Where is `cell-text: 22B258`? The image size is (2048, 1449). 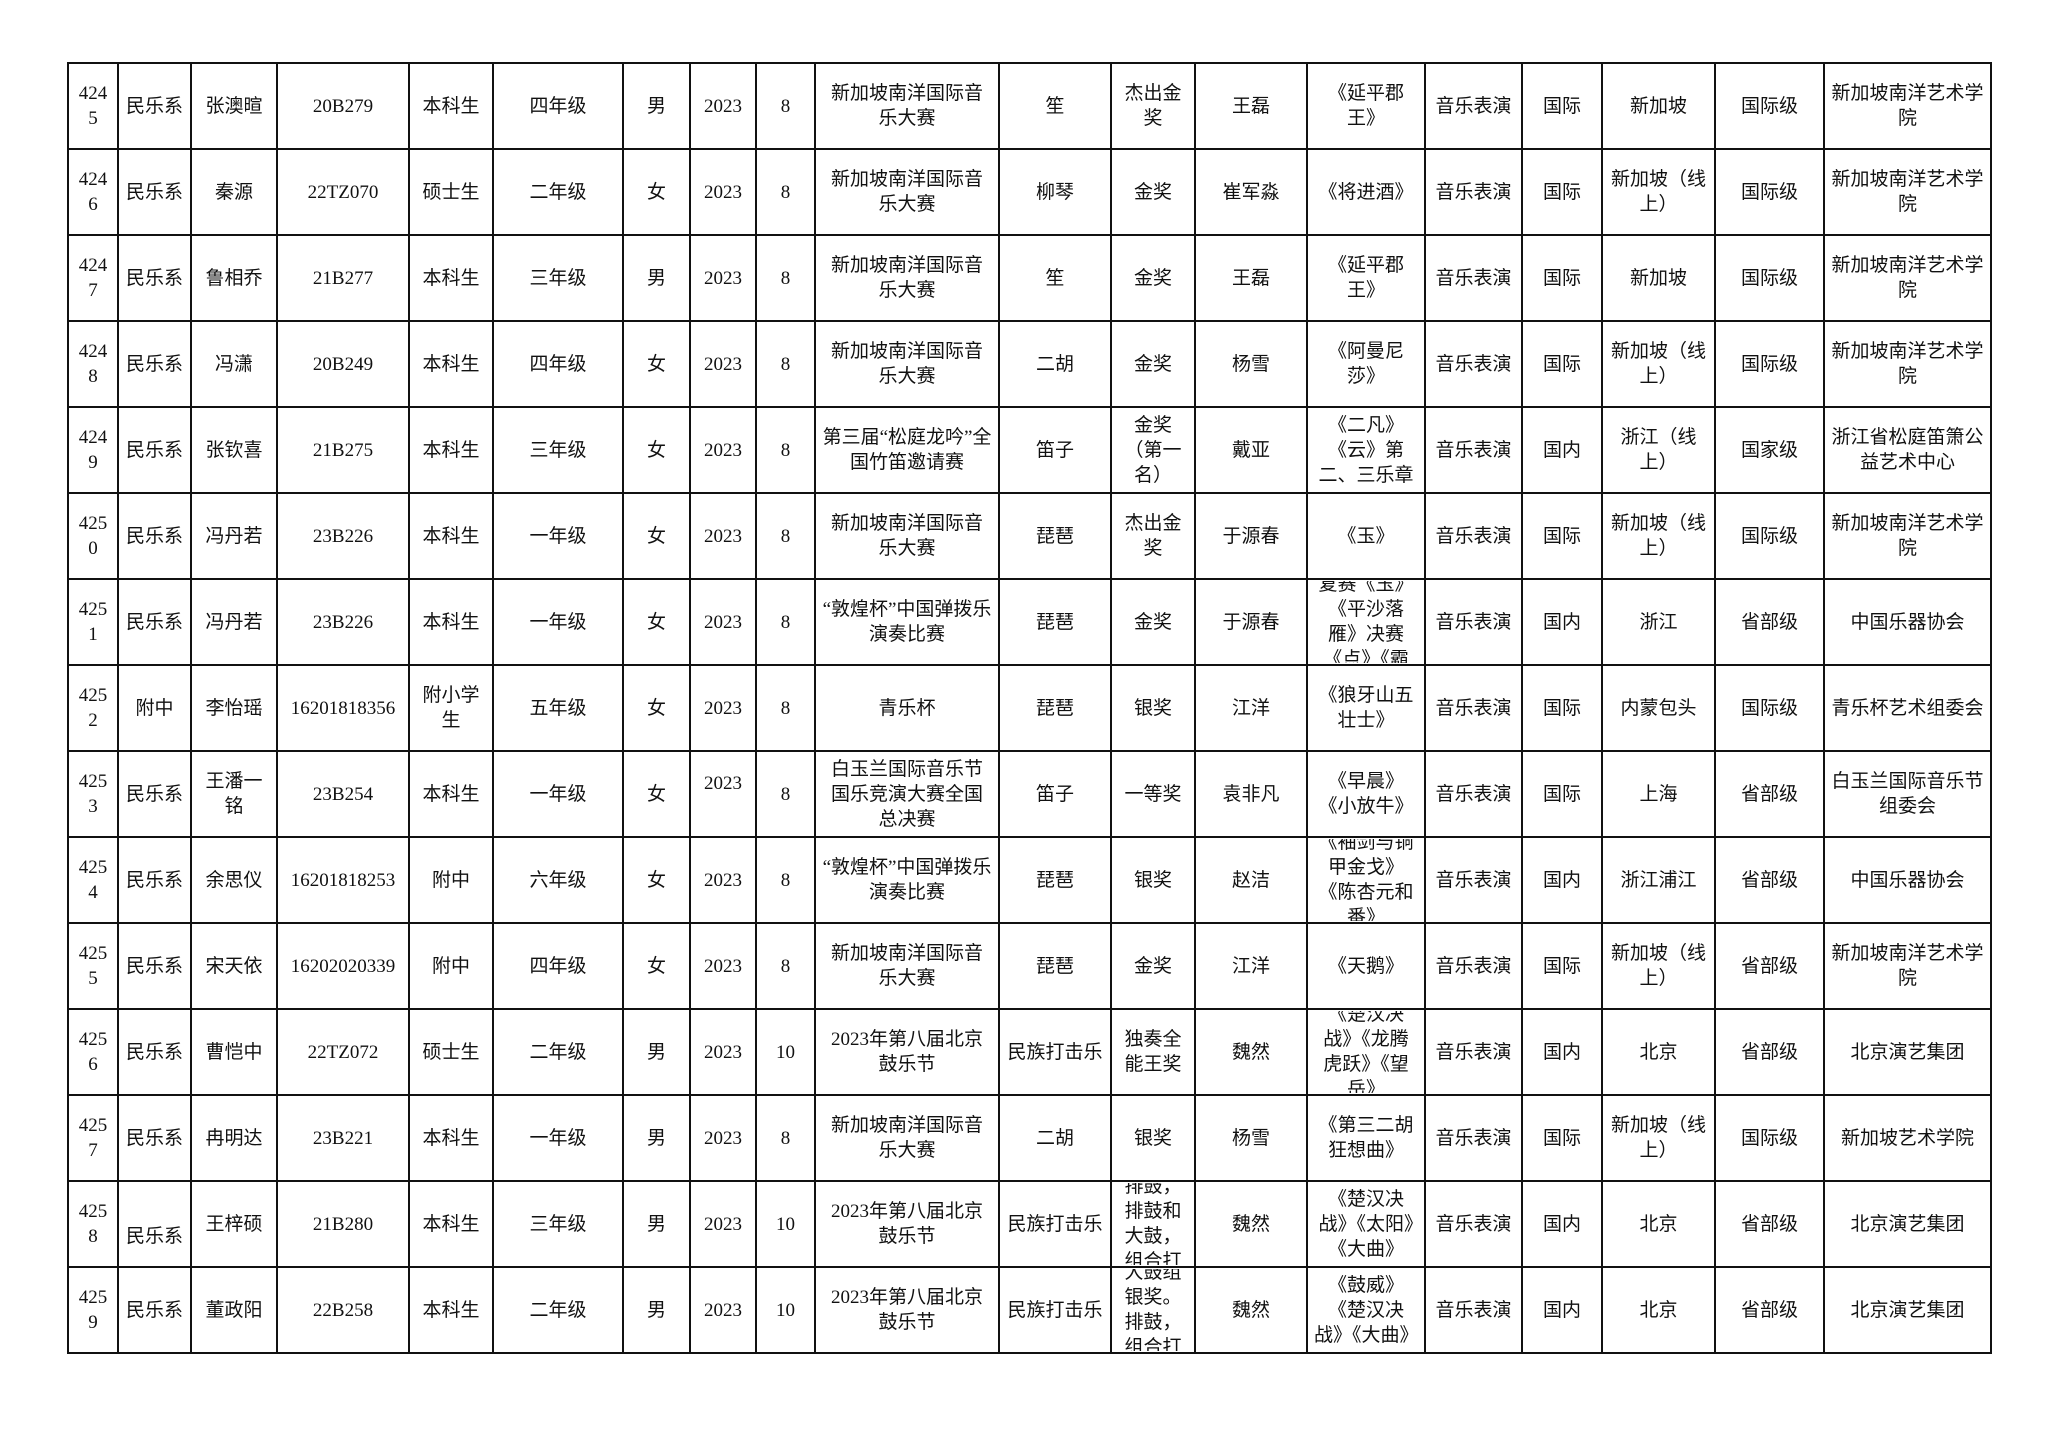 cell-text: 22B258 is located at coordinates (343, 1310).